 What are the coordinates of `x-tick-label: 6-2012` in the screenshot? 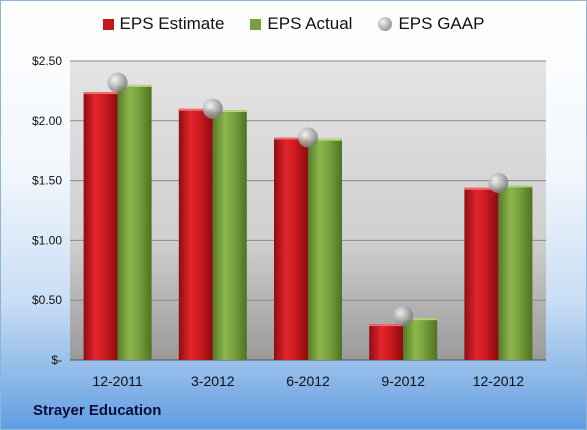 It's located at (308, 381).